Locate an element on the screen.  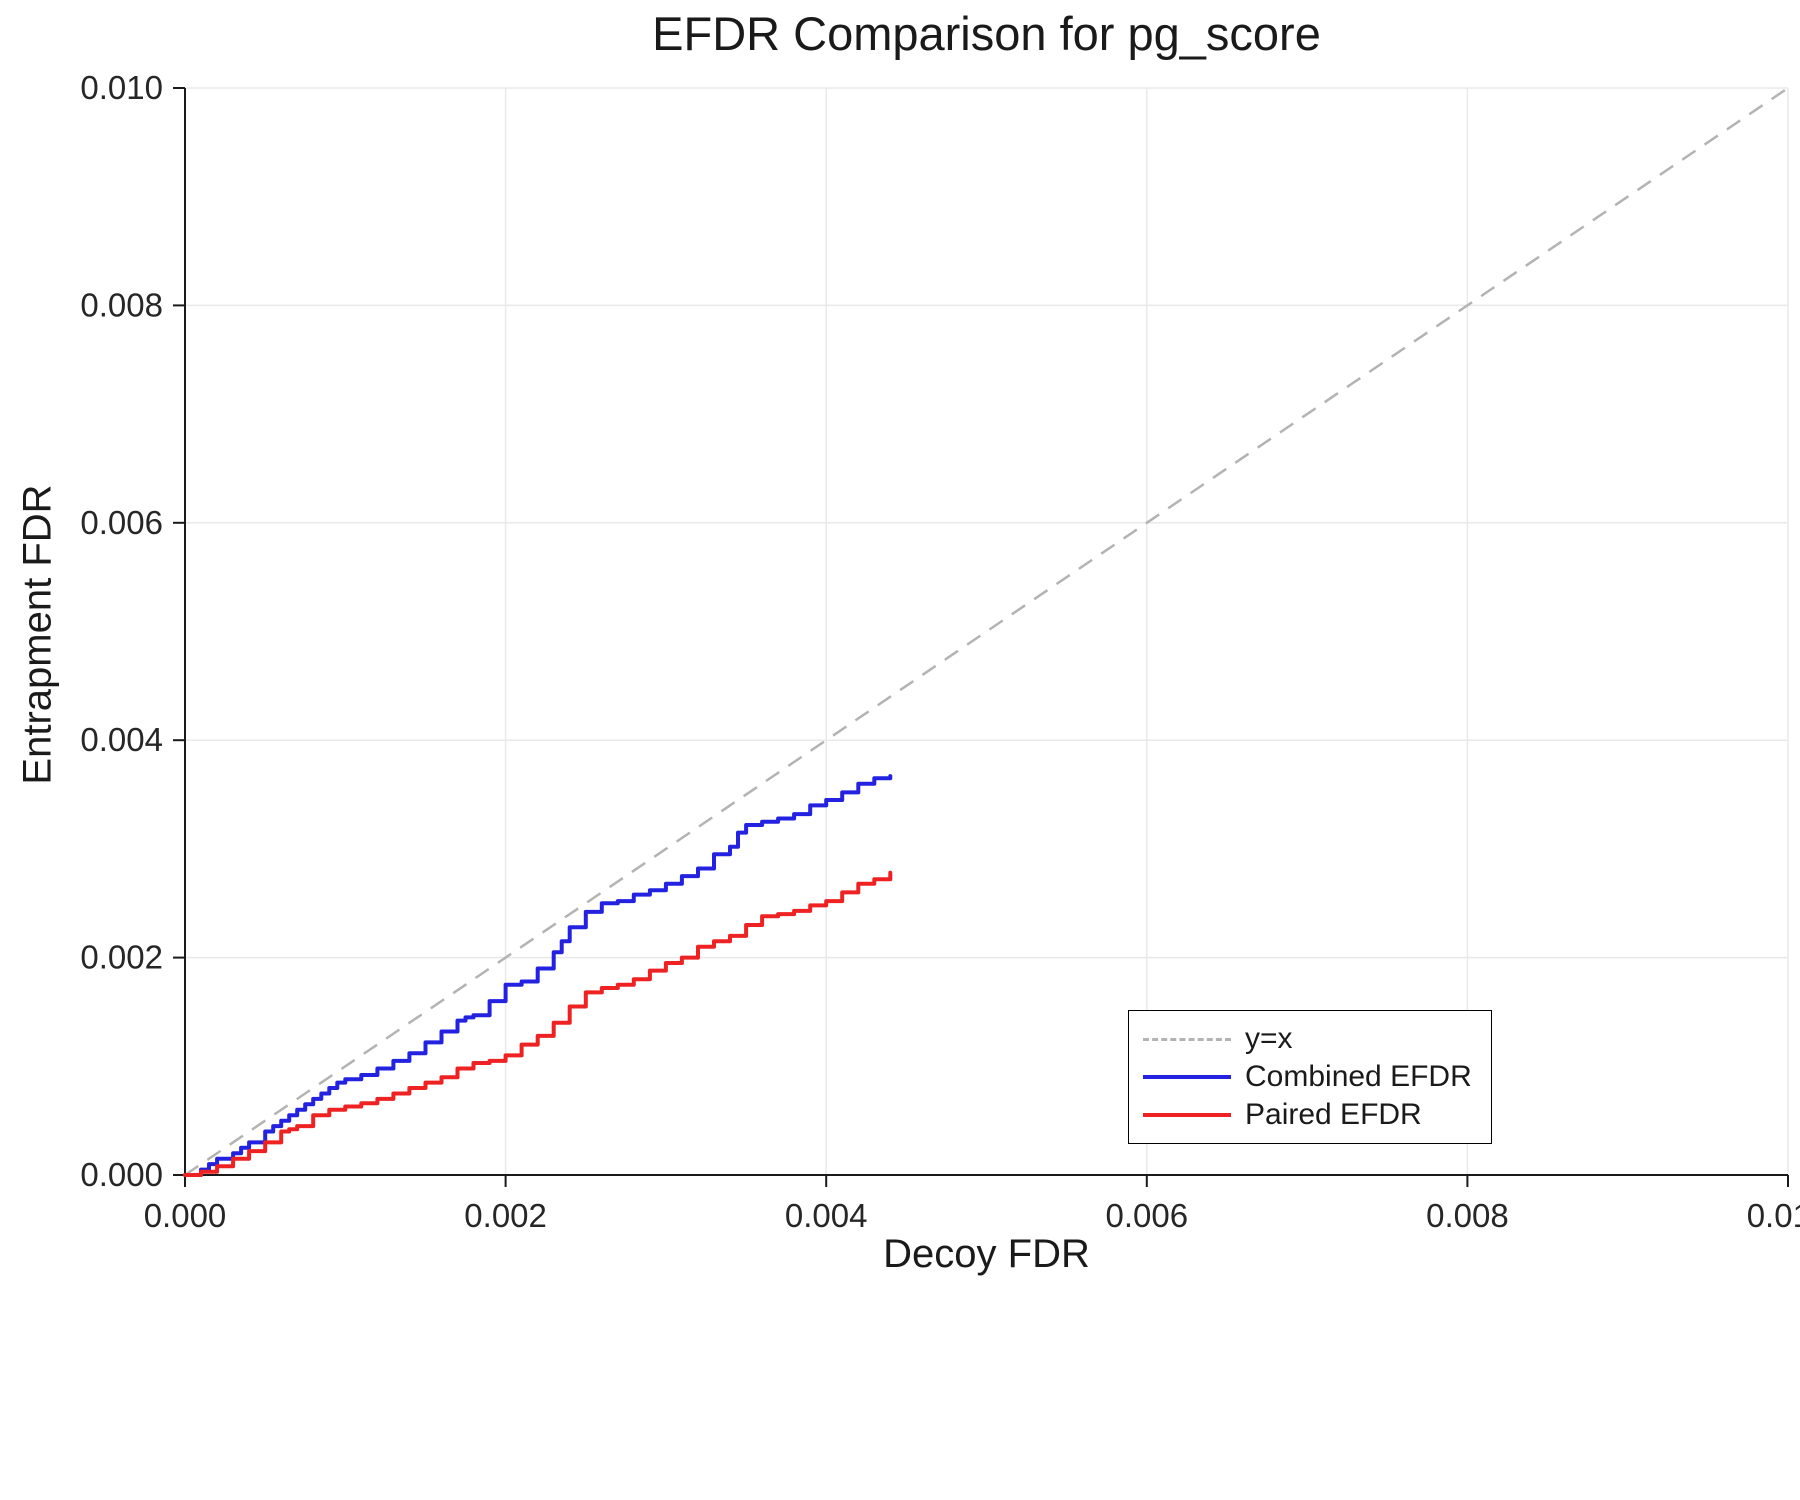
series-line-combined-efdr is located at coordinates (538, 975).